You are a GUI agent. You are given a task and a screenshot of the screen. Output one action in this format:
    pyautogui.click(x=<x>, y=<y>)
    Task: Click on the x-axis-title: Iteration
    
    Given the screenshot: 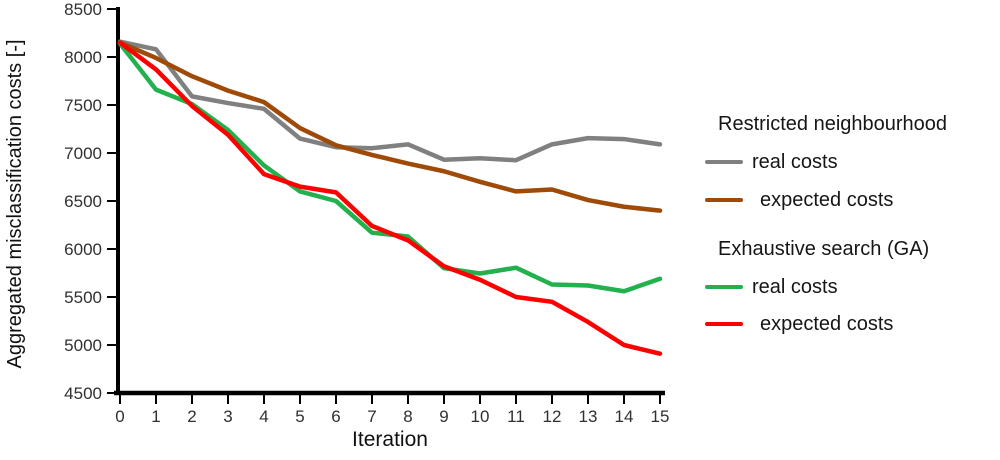 What is the action you would take?
    pyautogui.click(x=390, y=439)
    